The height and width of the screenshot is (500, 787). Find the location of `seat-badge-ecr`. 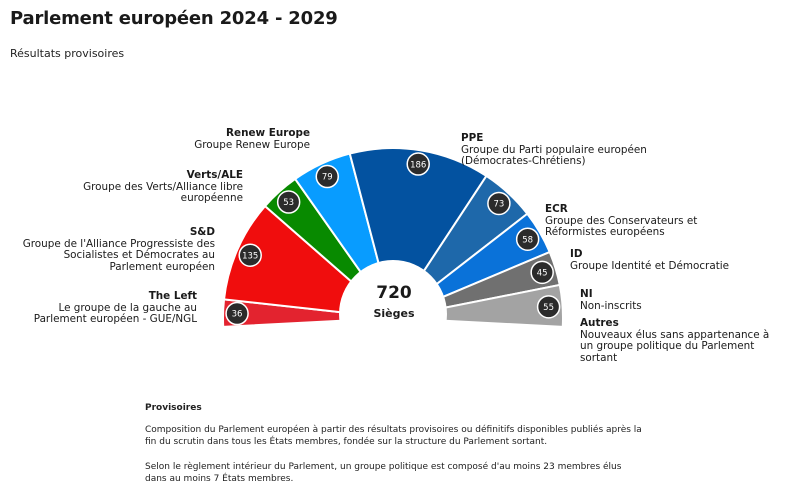

seat-badge-ecr is located at coordinates (499, 203).